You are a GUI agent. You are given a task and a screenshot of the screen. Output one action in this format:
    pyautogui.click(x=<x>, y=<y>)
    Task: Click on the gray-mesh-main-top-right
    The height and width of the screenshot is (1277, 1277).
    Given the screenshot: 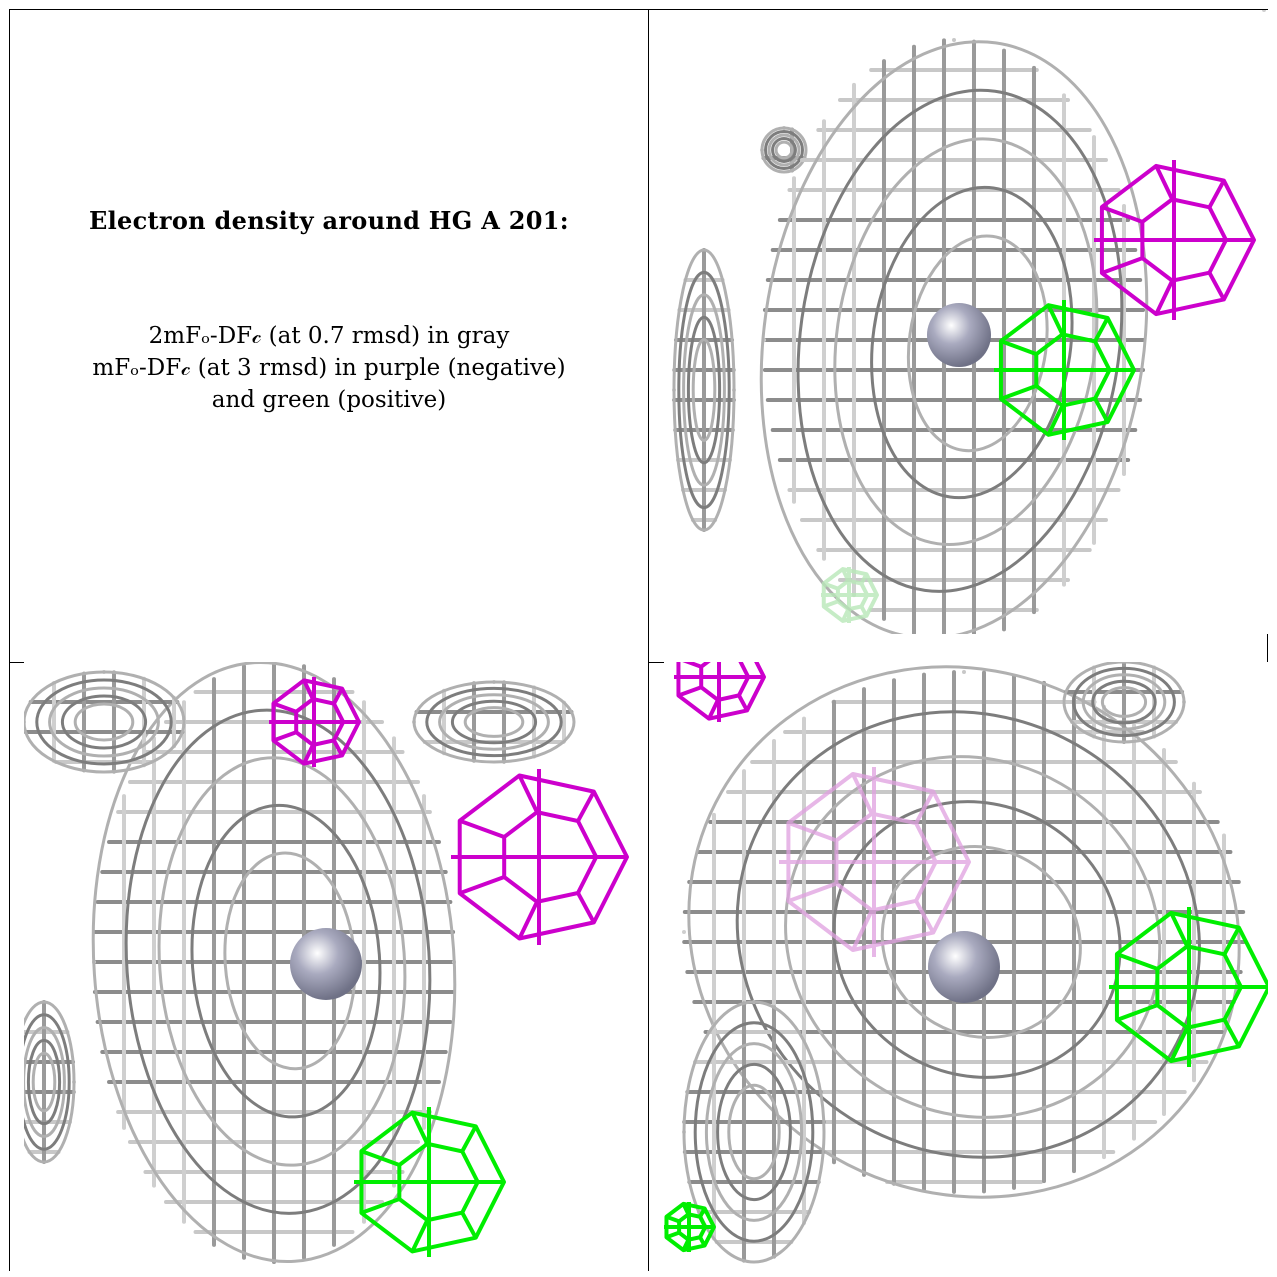 What is the action you would take?
    pyautogui.click(x=954, y=336)
    